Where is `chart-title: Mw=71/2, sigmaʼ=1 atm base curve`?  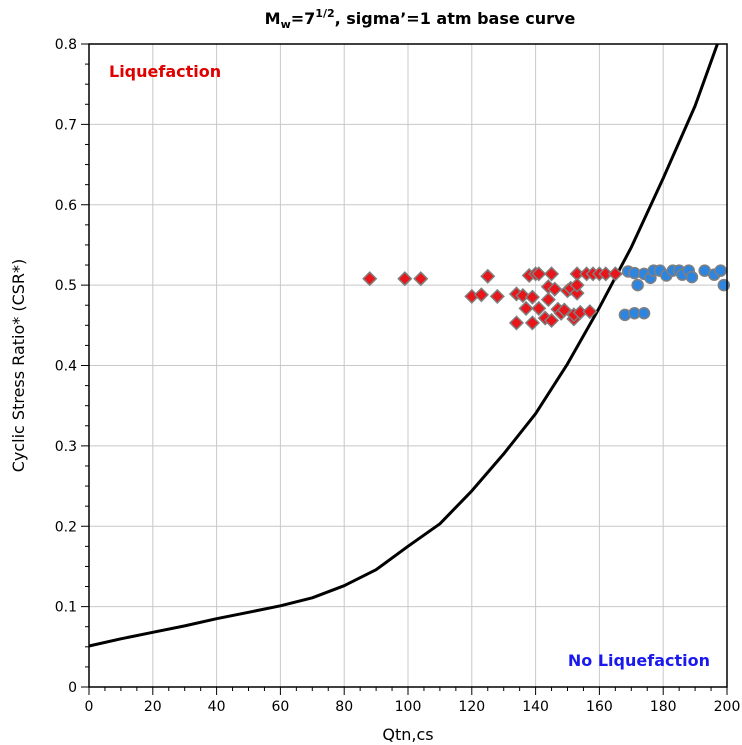
chart-title: Mw=71/2, sigmaʼ=1 atm base curve is located at coordinates (420, 19).